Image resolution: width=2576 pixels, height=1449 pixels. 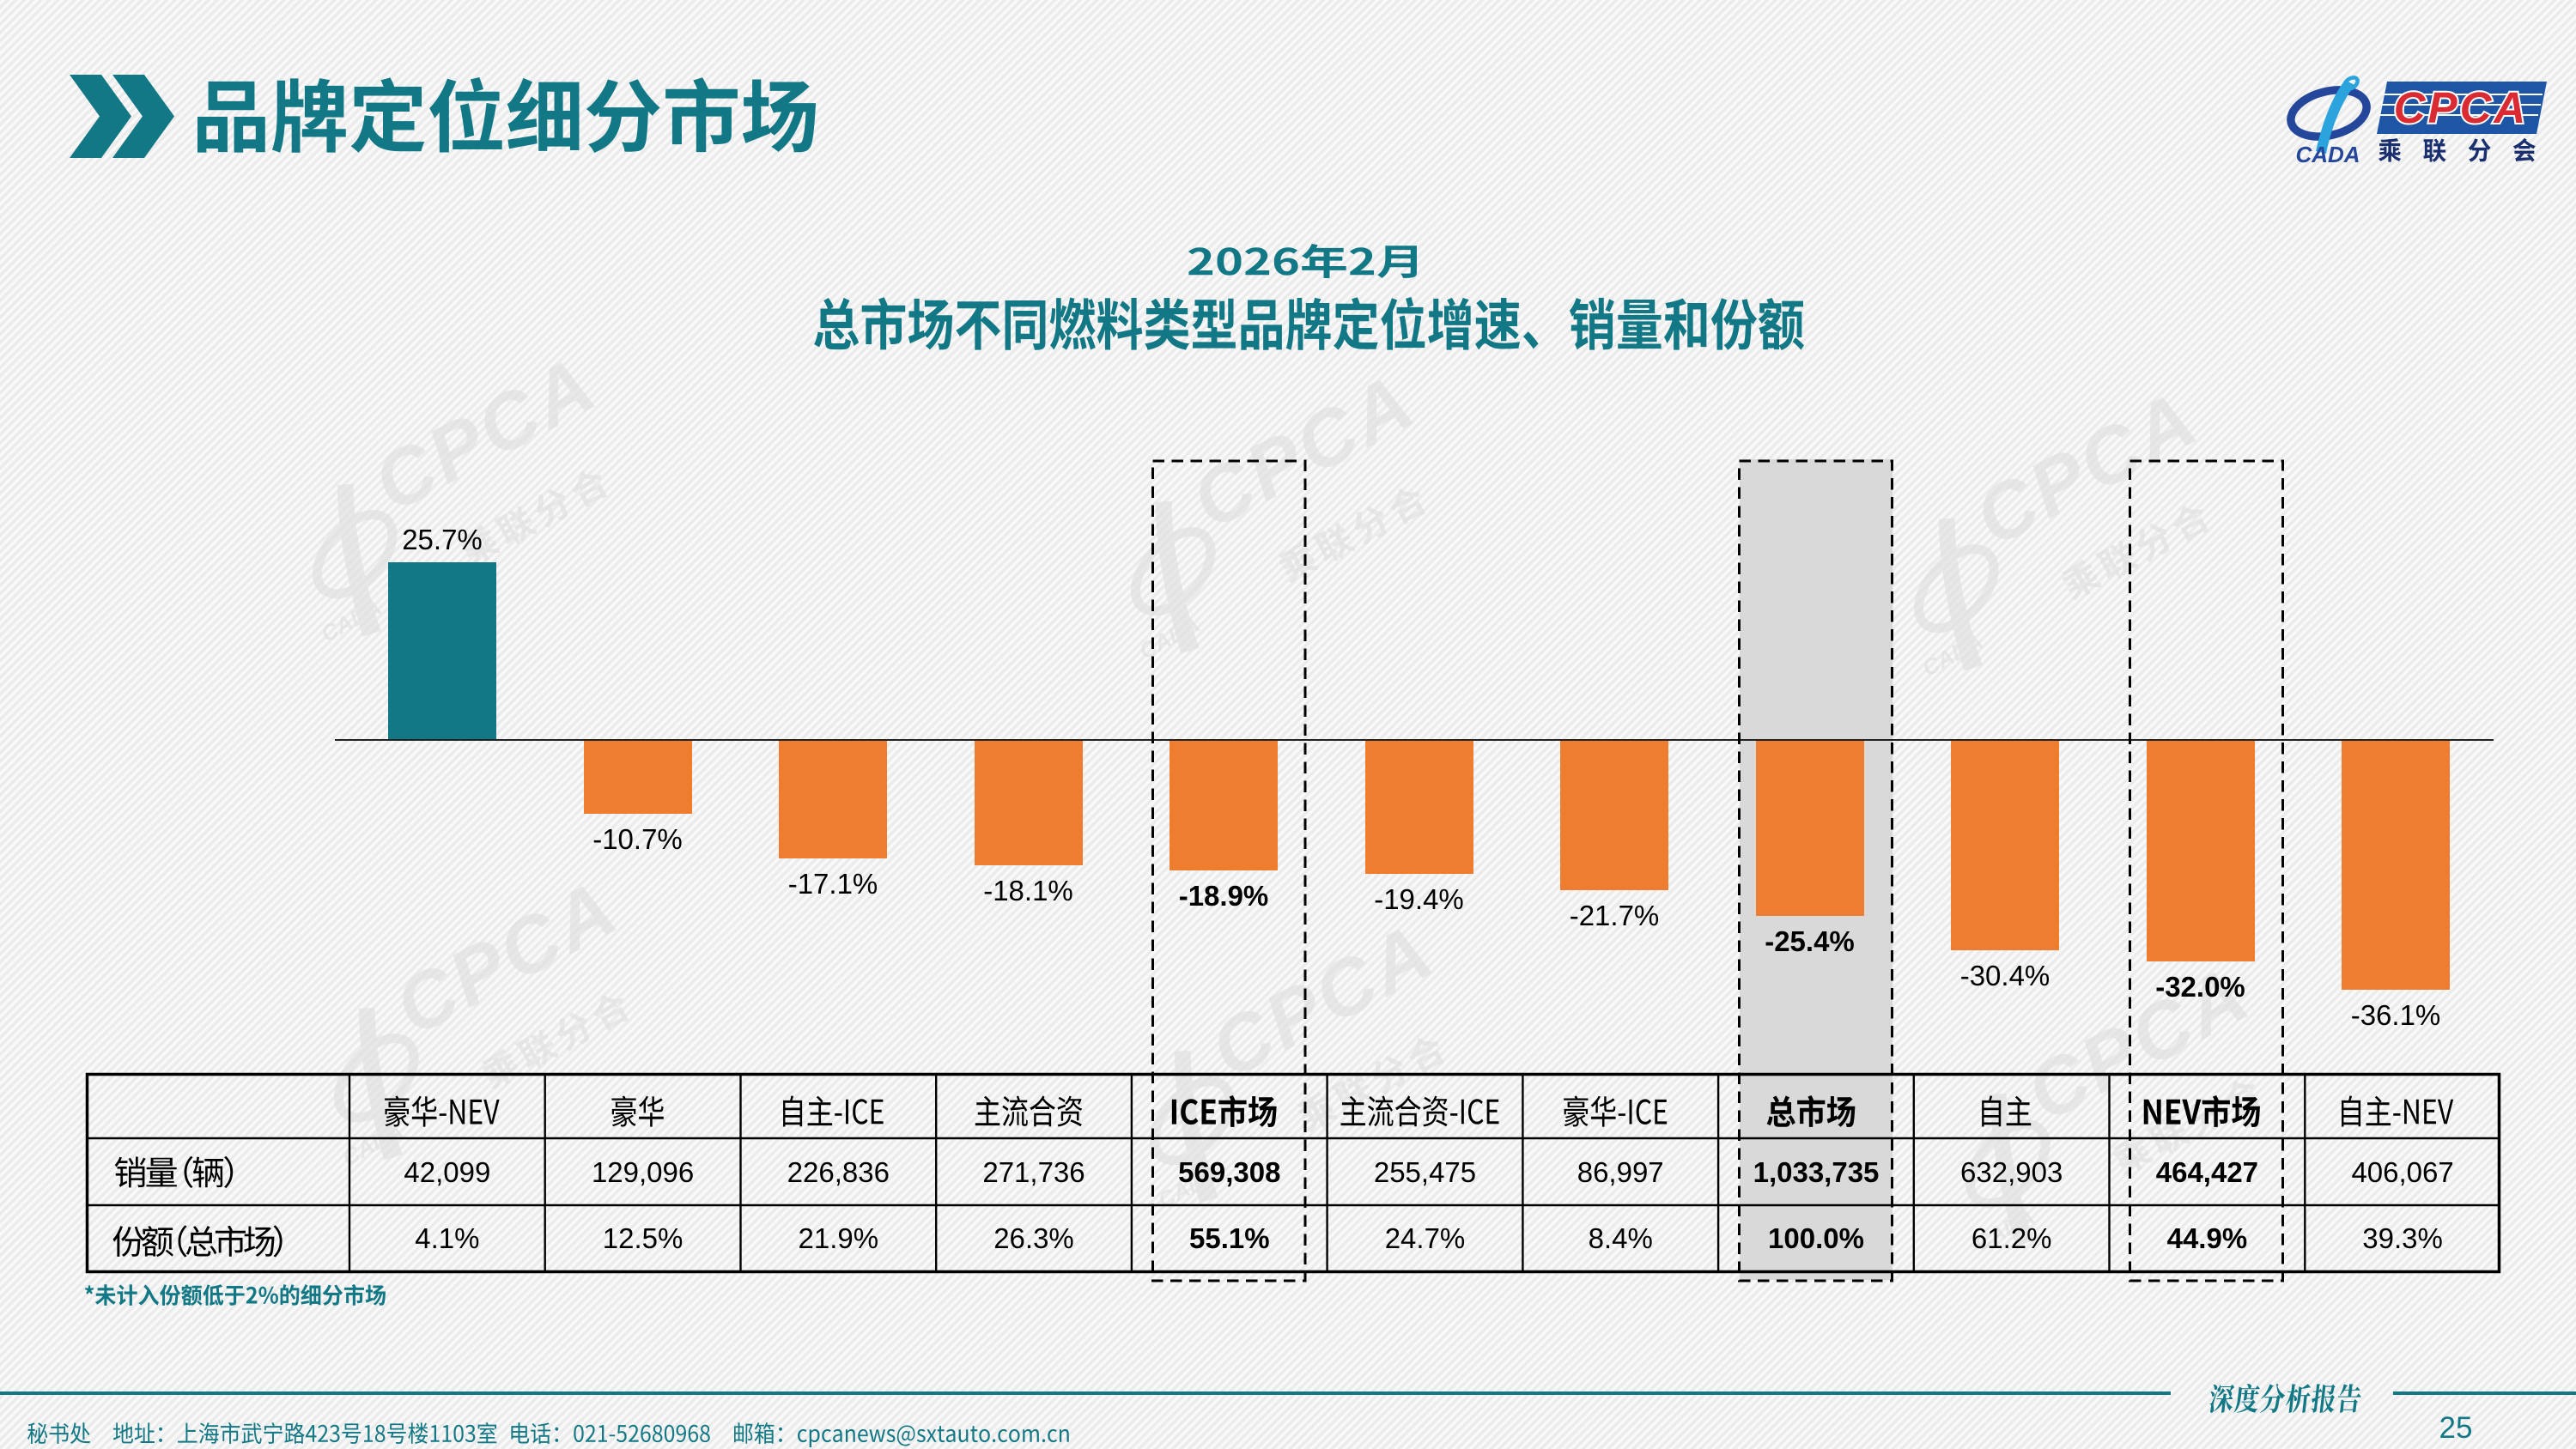 What do you see at coordinates (2327, 154) in the screenshot?
I see `svg-text: CADA` at bounding box center [2327, 154].